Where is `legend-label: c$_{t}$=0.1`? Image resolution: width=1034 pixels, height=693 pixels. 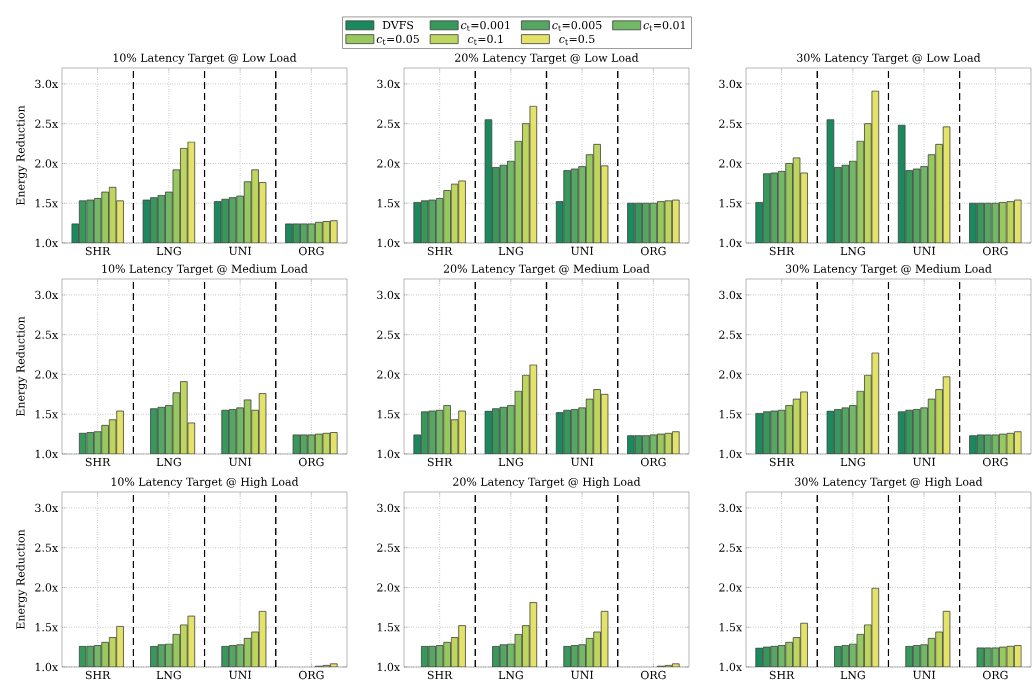 legend-label: c$_{t}$=0.1 is located at coordinates (485, 39).